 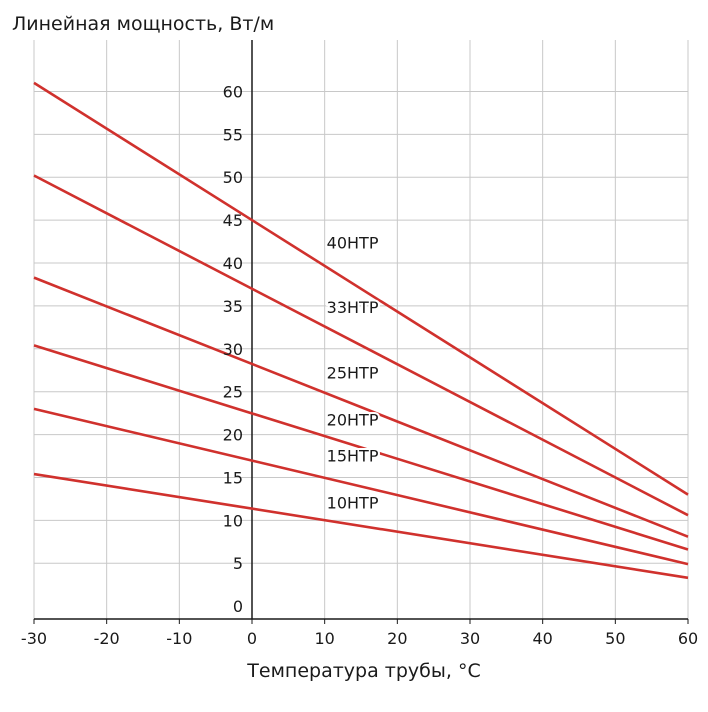 What do you see at coordinates (179, 638) in the screenshot?
I see `x-tick-label: -10` at bounding box center [179, 638].